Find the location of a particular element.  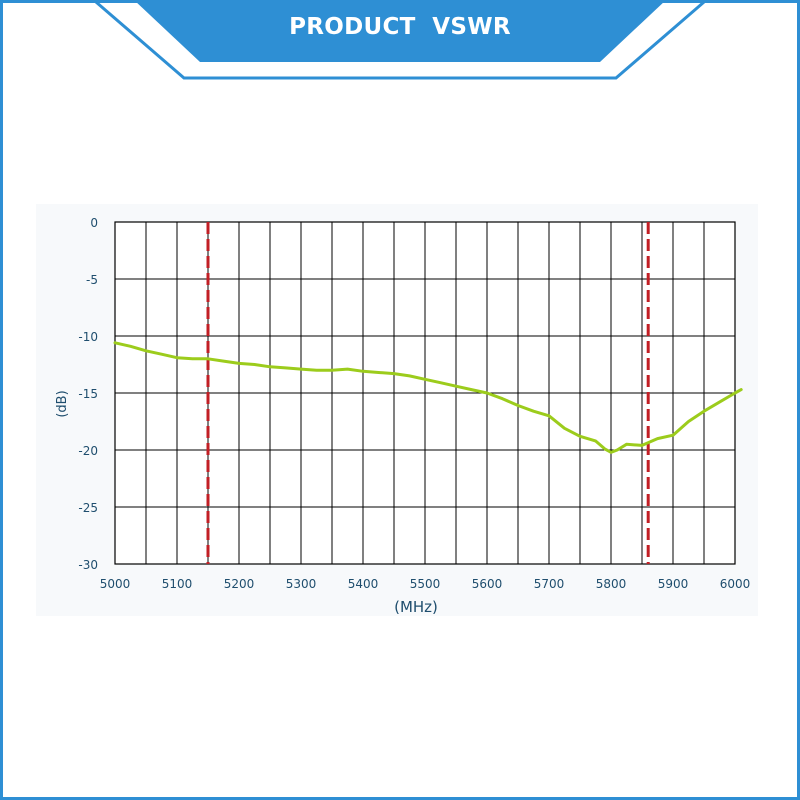

header-outline is located at coordinates (400, 40).